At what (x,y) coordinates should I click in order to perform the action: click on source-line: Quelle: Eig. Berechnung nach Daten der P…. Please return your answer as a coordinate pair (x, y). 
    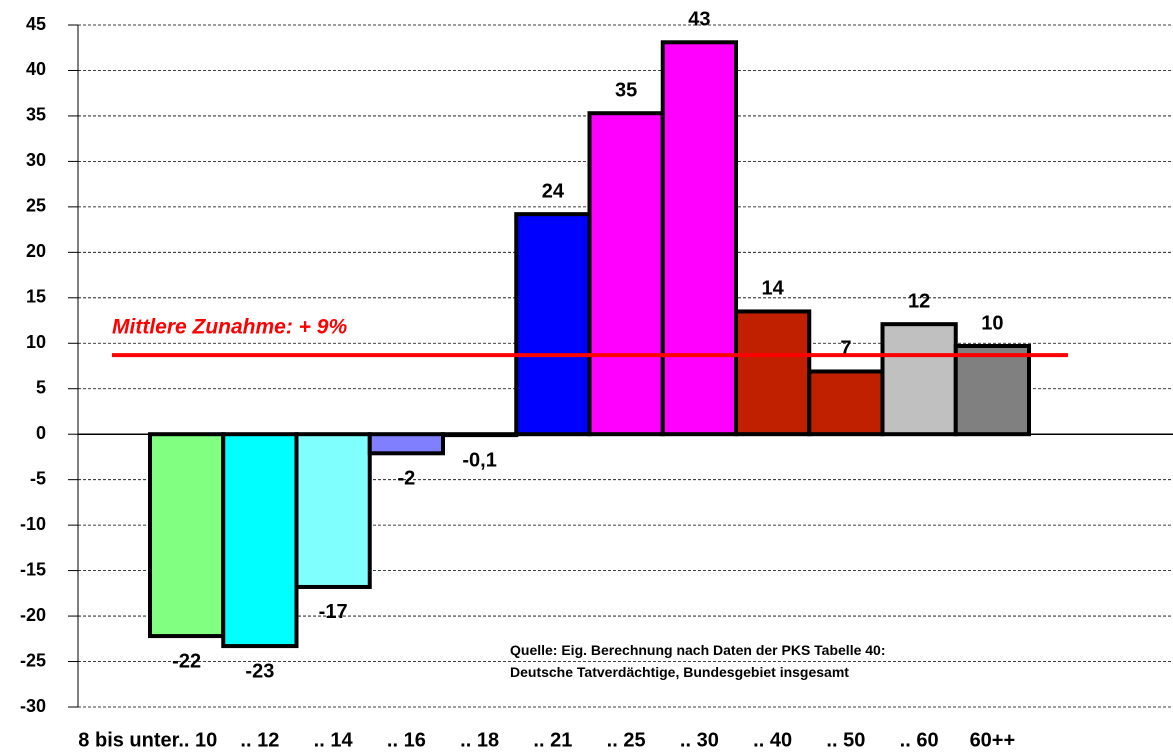
    Looking at the image, I should click on (698, 650).